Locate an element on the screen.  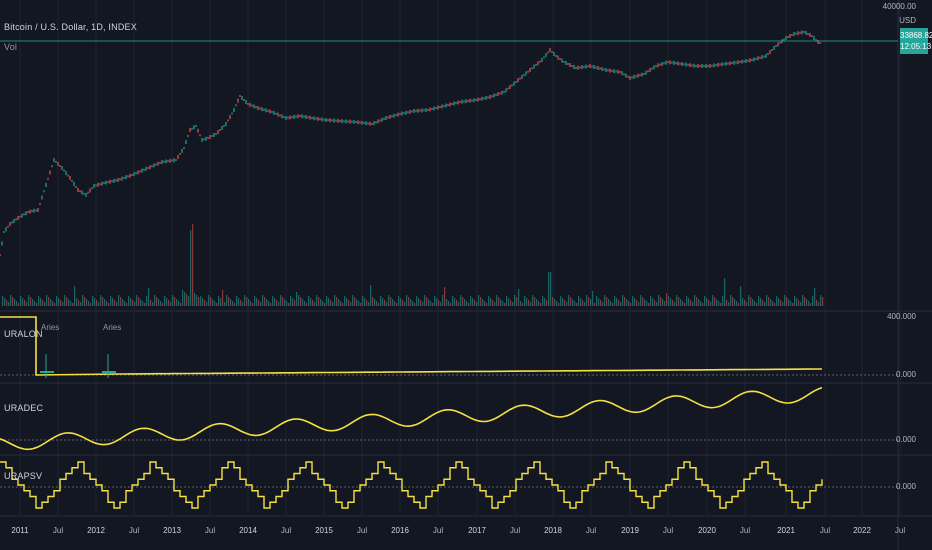
time-axis-label: 2022 is located at coordinates (862, 530).